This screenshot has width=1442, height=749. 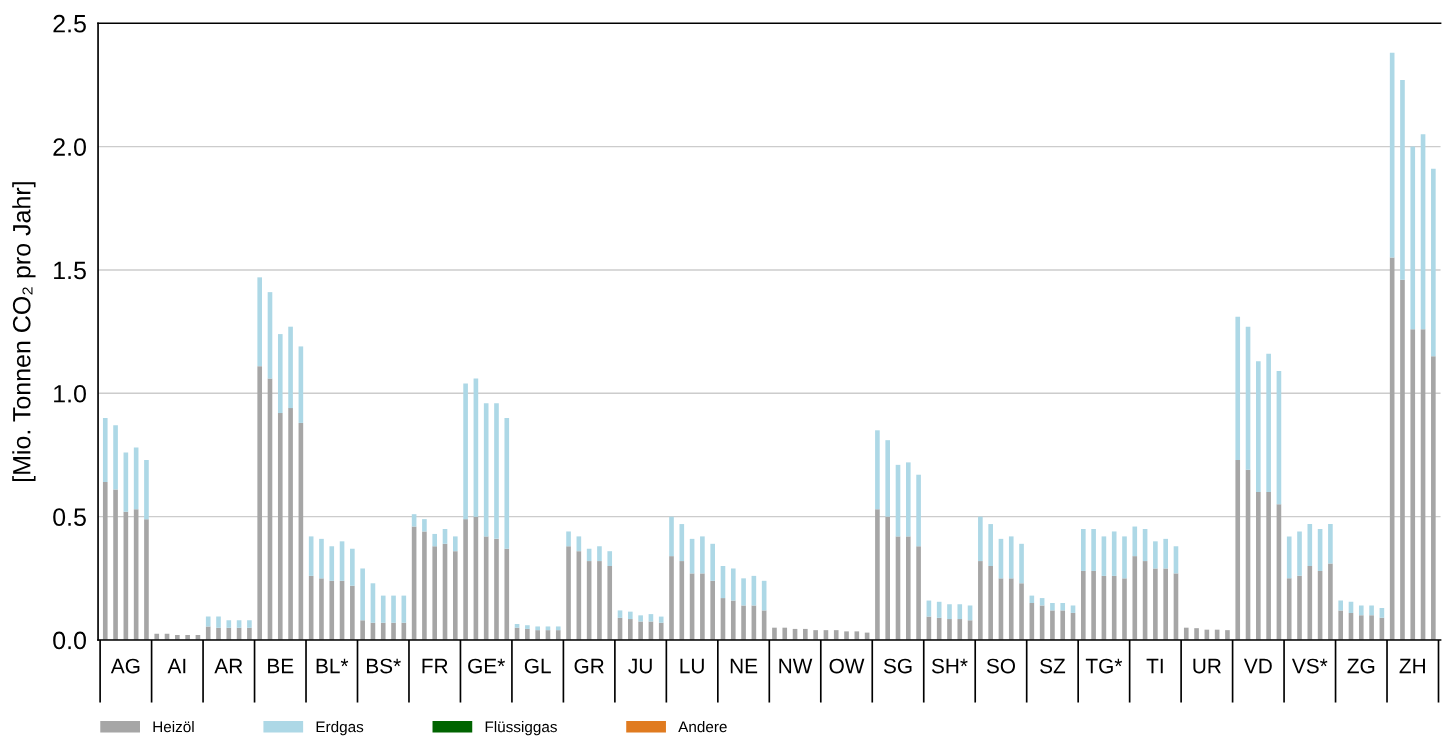 What do you see at coordinates (70, 393) in the screenshot?
I see `y-tick-label: 1.0` at bounding box center [70, 393].